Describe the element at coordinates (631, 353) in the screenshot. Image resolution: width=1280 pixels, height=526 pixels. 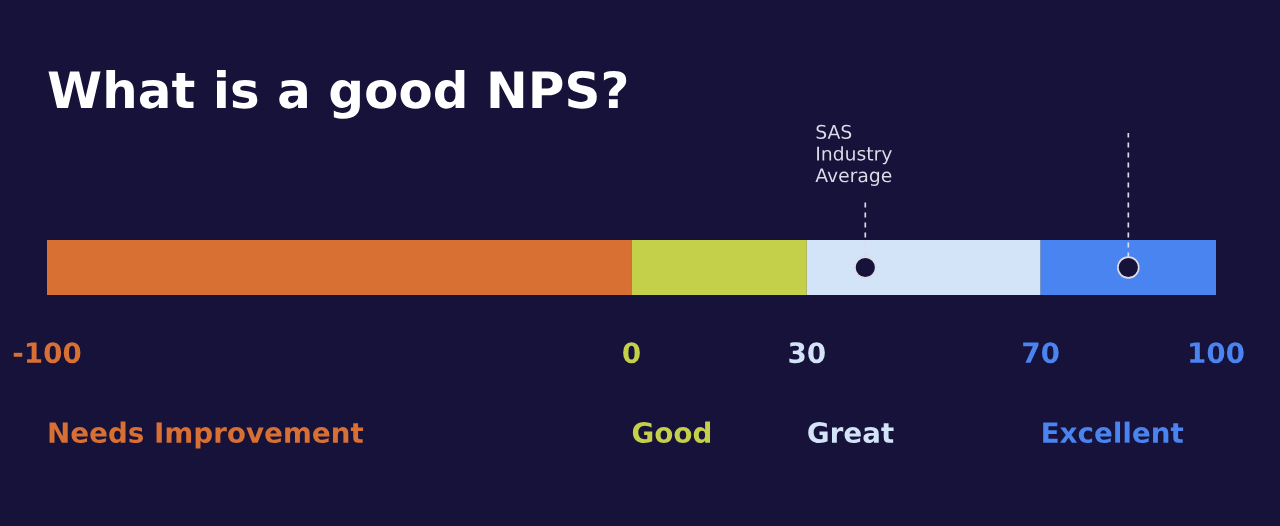
I see `x-tick-label: 0` at that location.